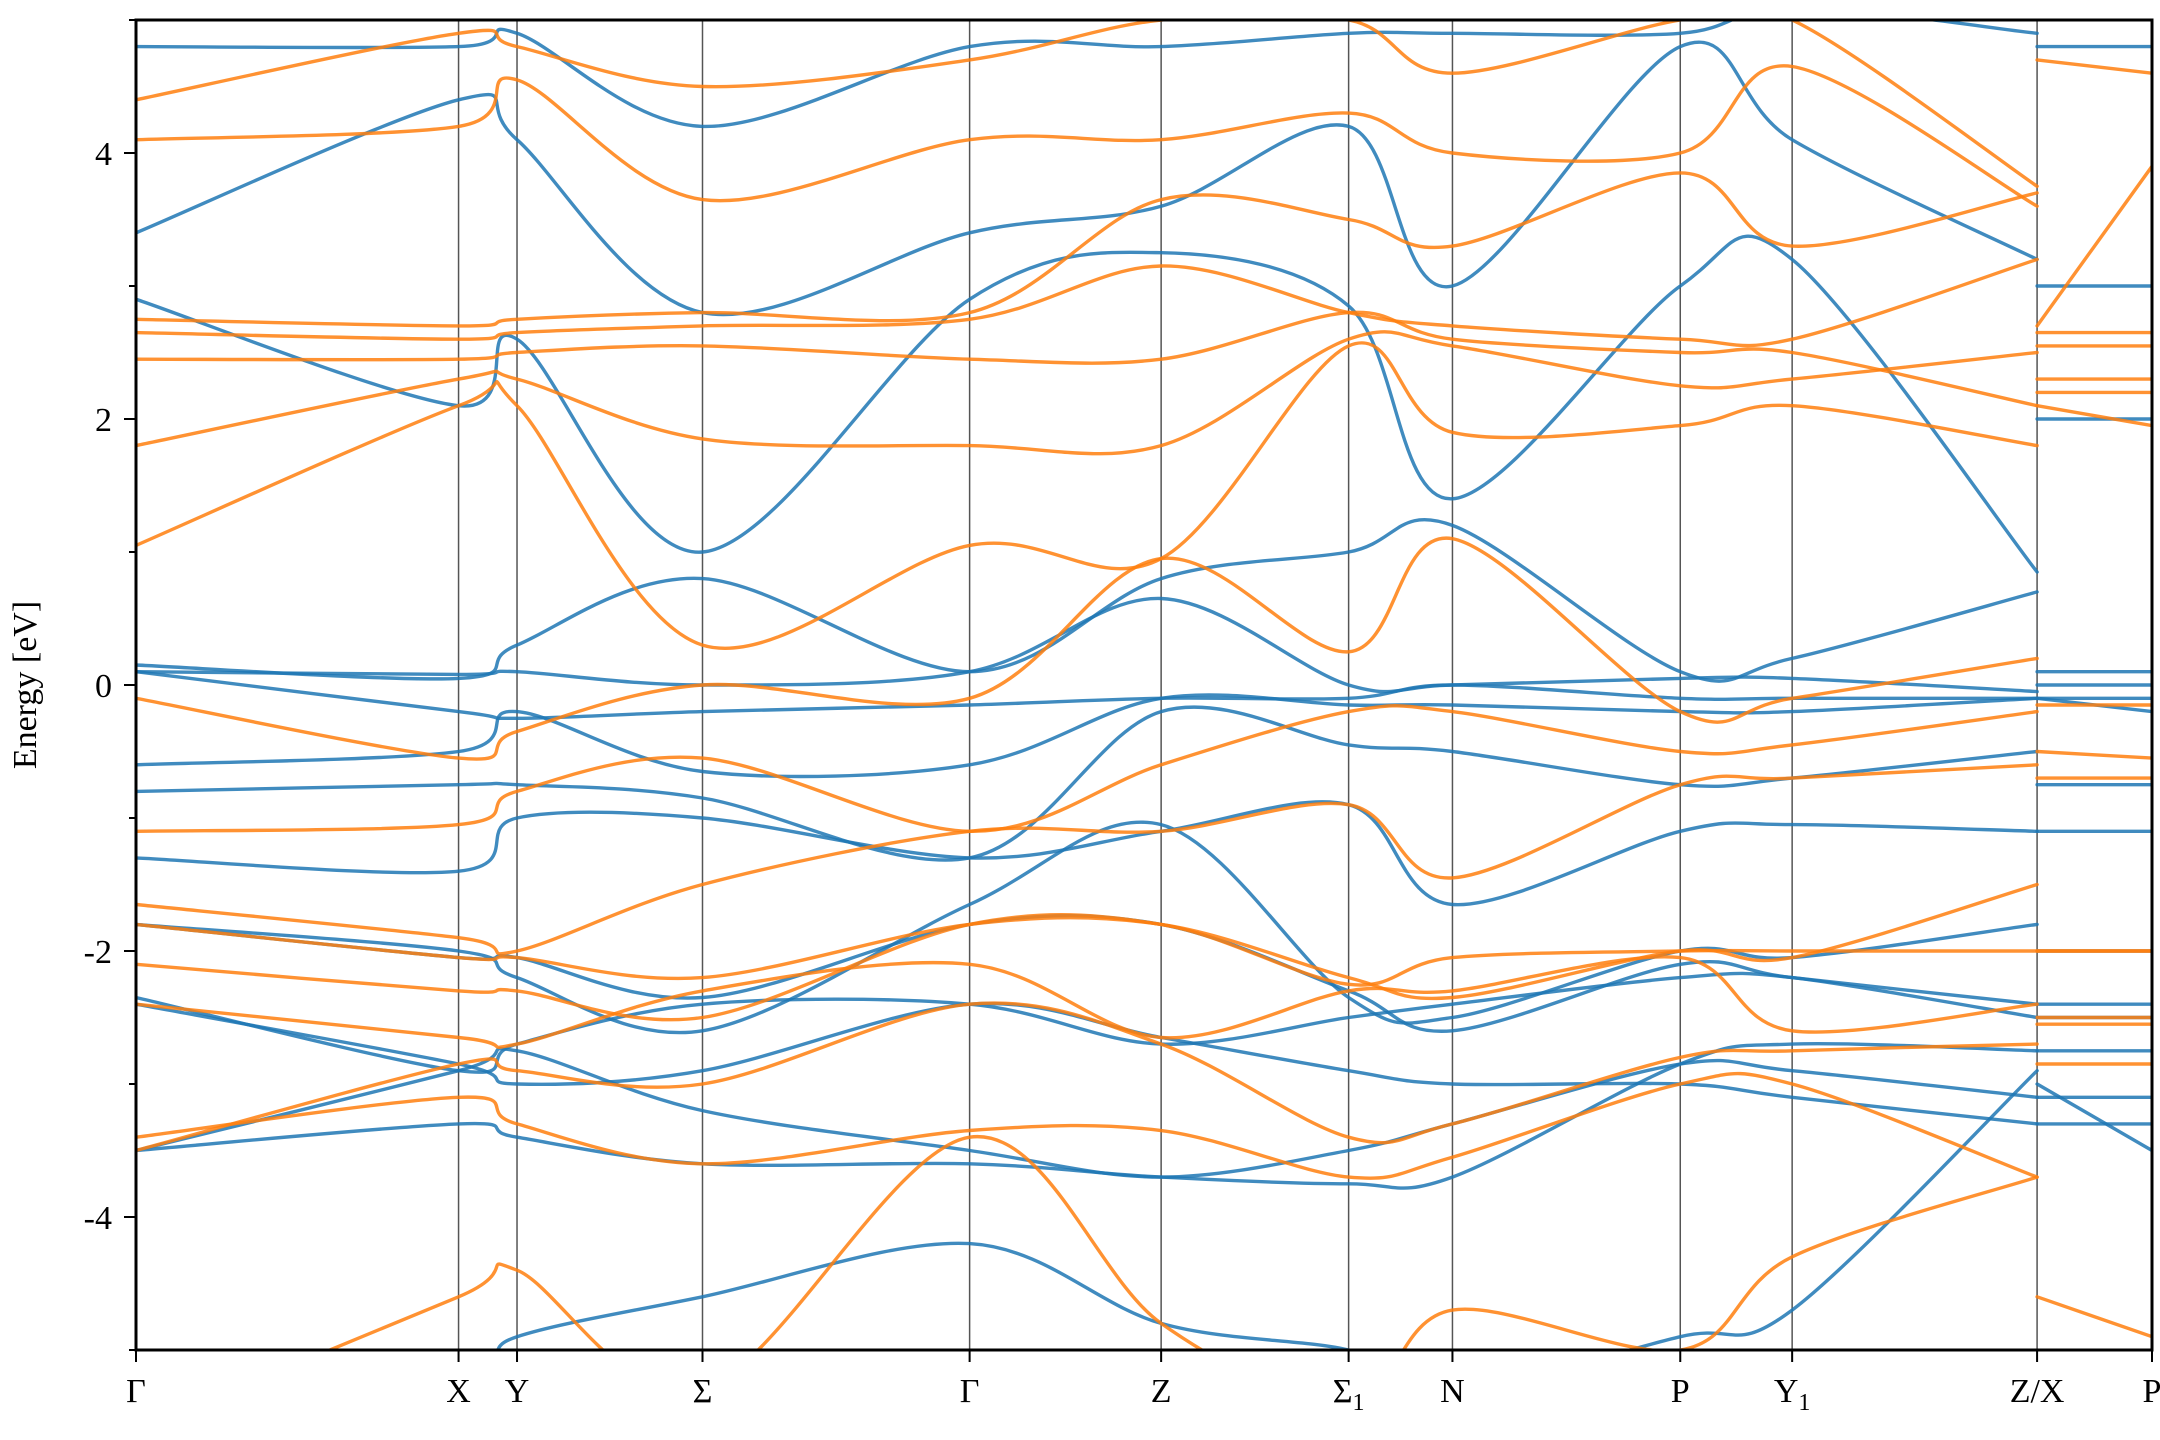 This screenshot has width=2160, height=1440. I want to click on y-tick-label: -4, so click(98, 1218).